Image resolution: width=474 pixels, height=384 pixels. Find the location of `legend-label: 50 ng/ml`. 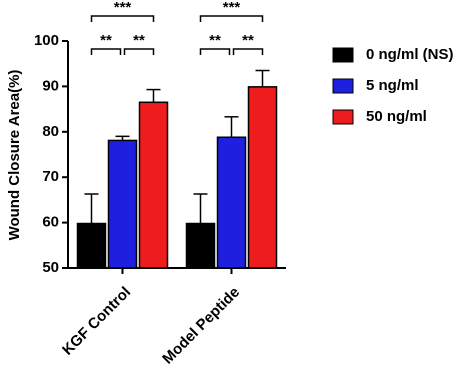

legend-label: 50 ng/ml is located at coordinates (396, 116).